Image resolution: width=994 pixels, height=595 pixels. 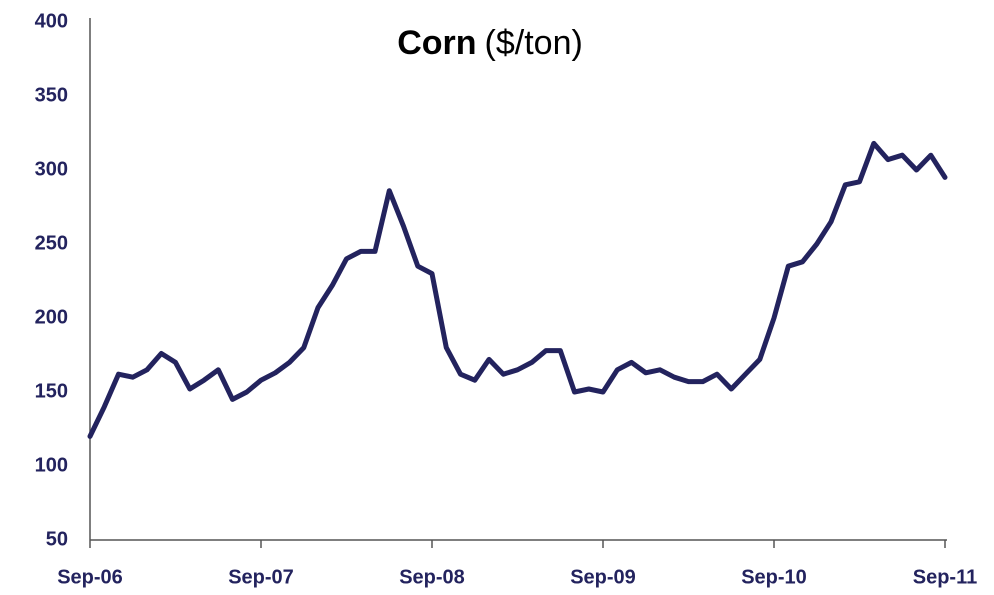 I want to click on x-tick-label: Sep-07, so click(x=261, y=577).